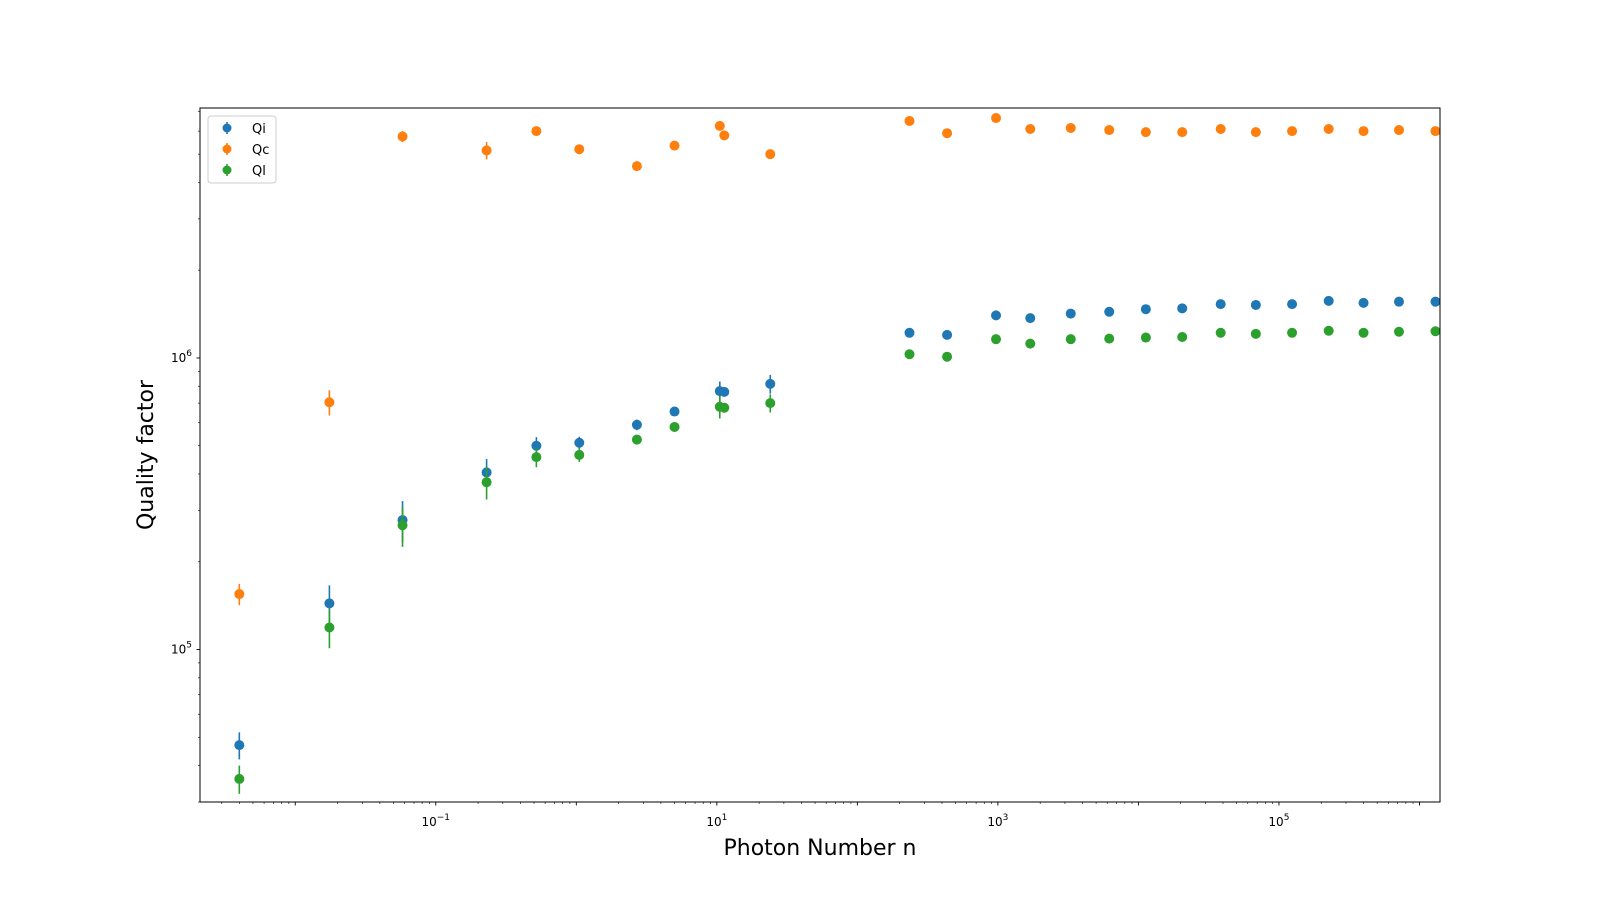  What do you see at coordinates (259, 171) in the screenshot?
I see `legend-label-ql: Ql` at bounding box center [259, 171].